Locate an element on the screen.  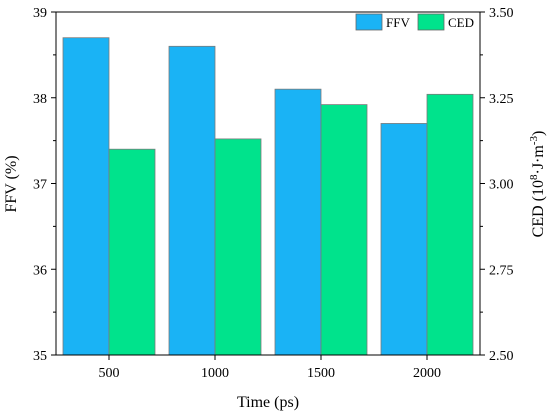
left-tick-label: 36 is located at coordinates (40, 270).